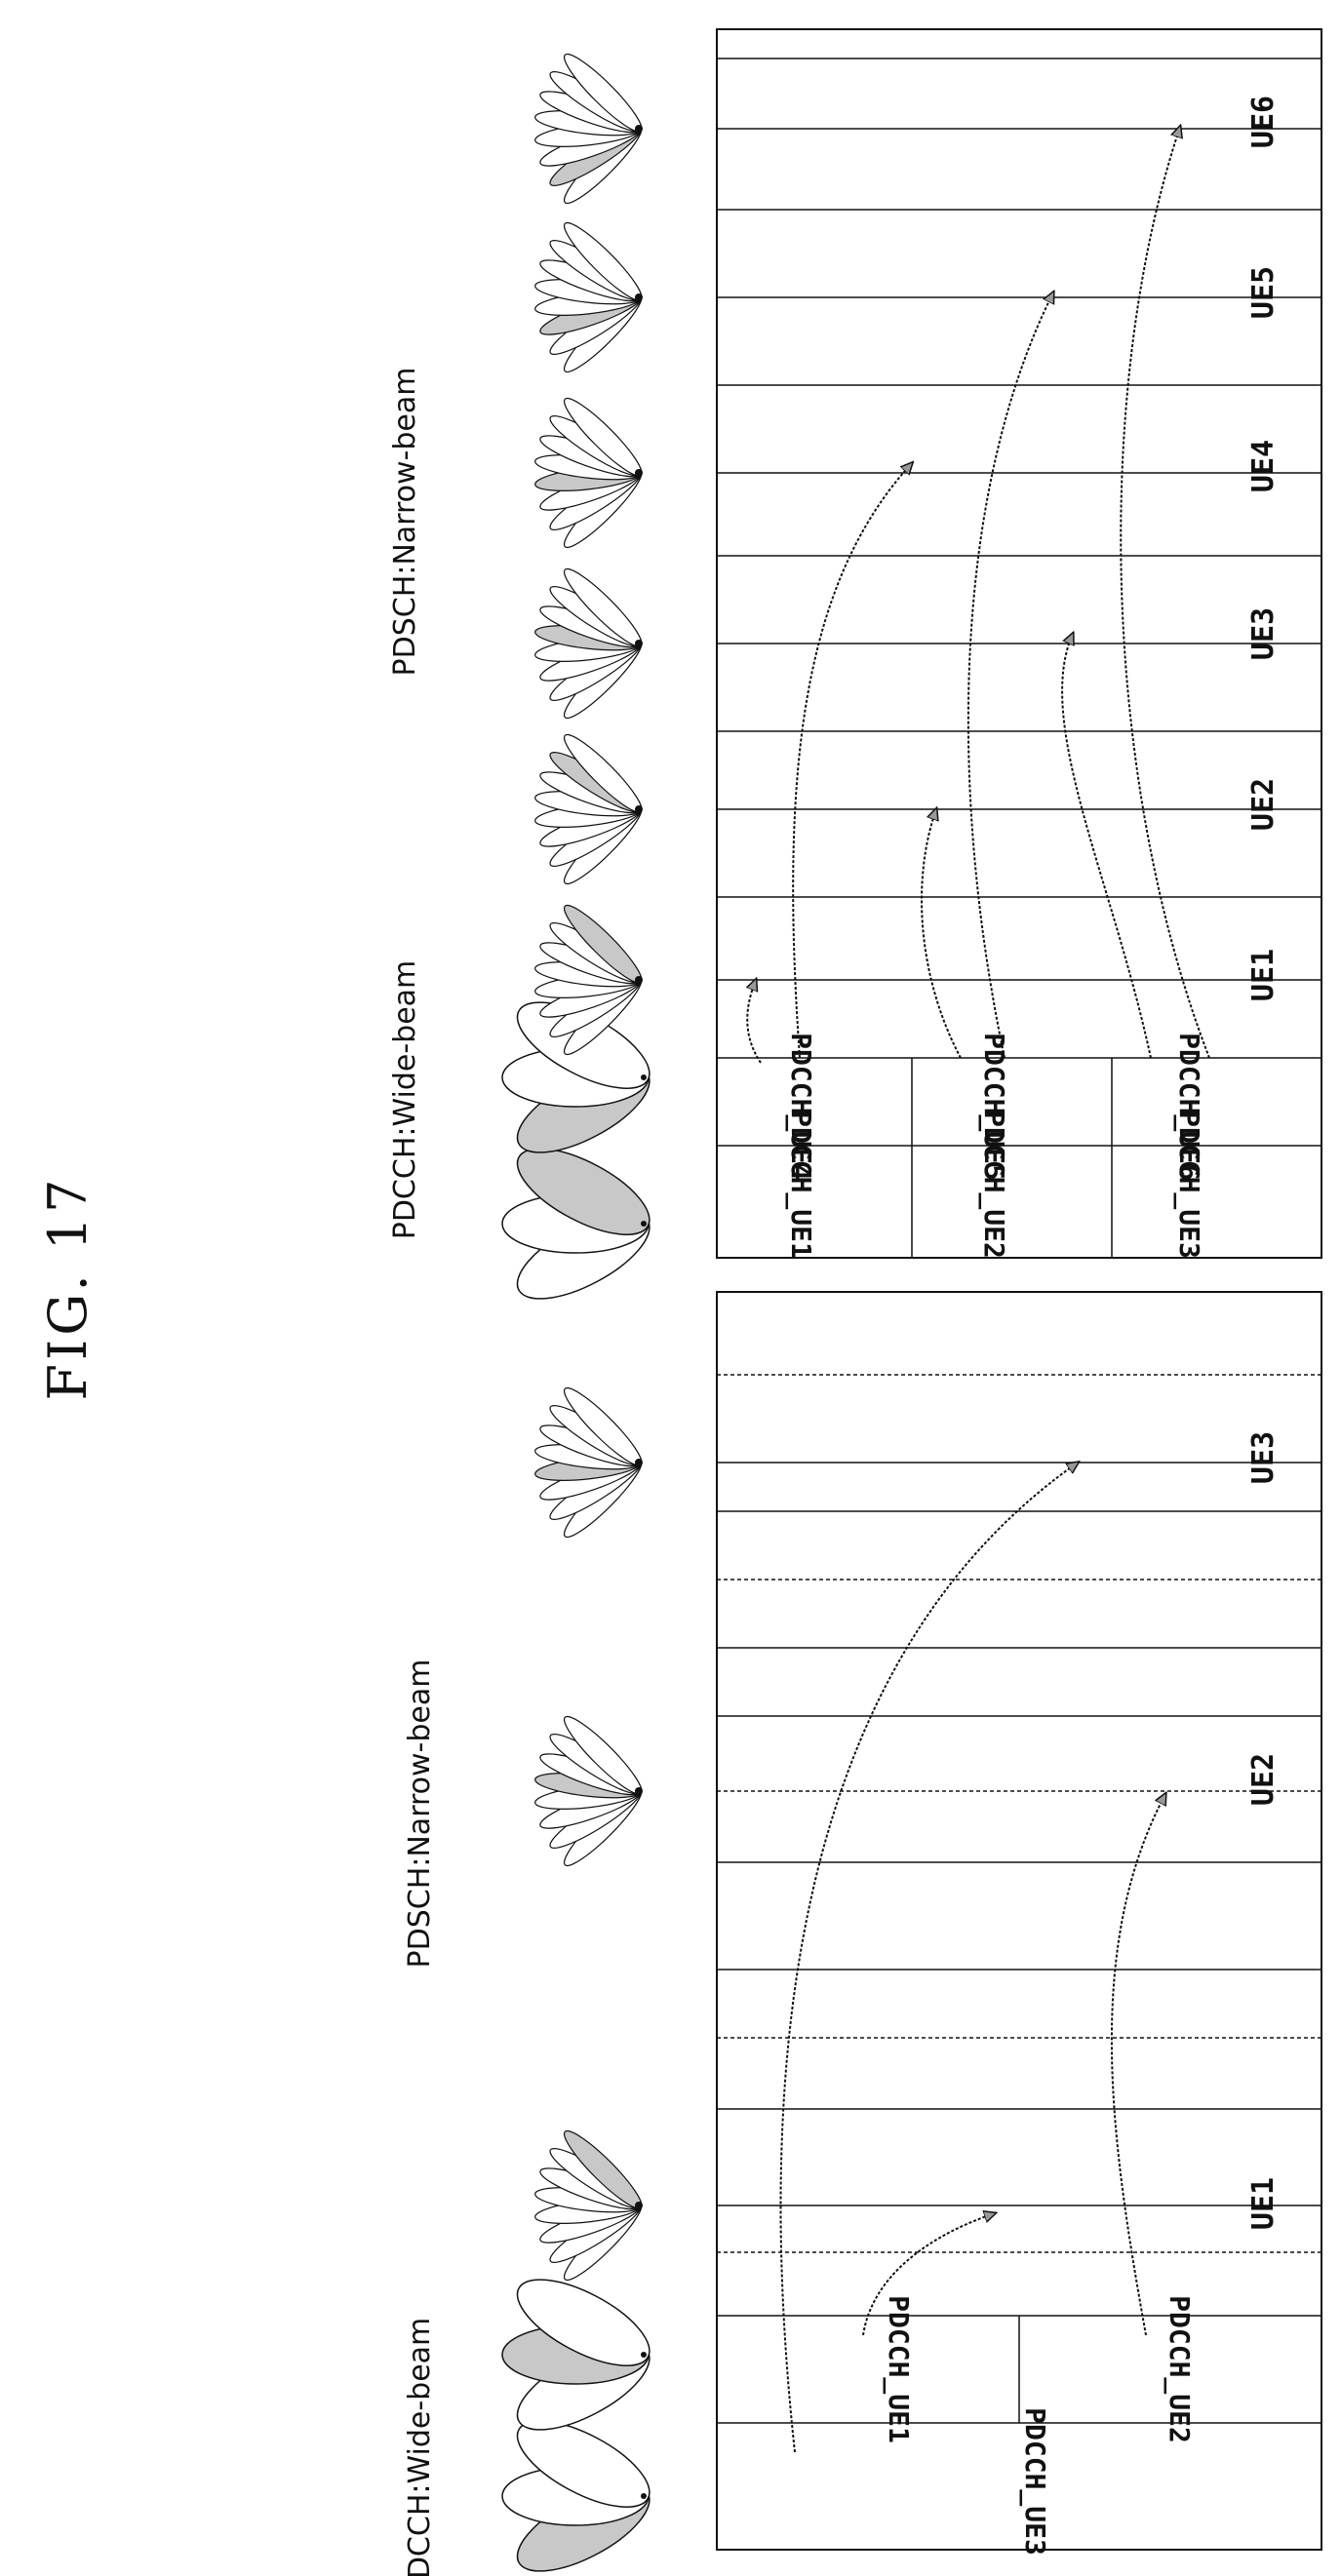  Describe the element at coordinates (420, 2447) in the screenshot. I see `lower-wide-beam-label: PDCCH:Wide-beam` at that location.